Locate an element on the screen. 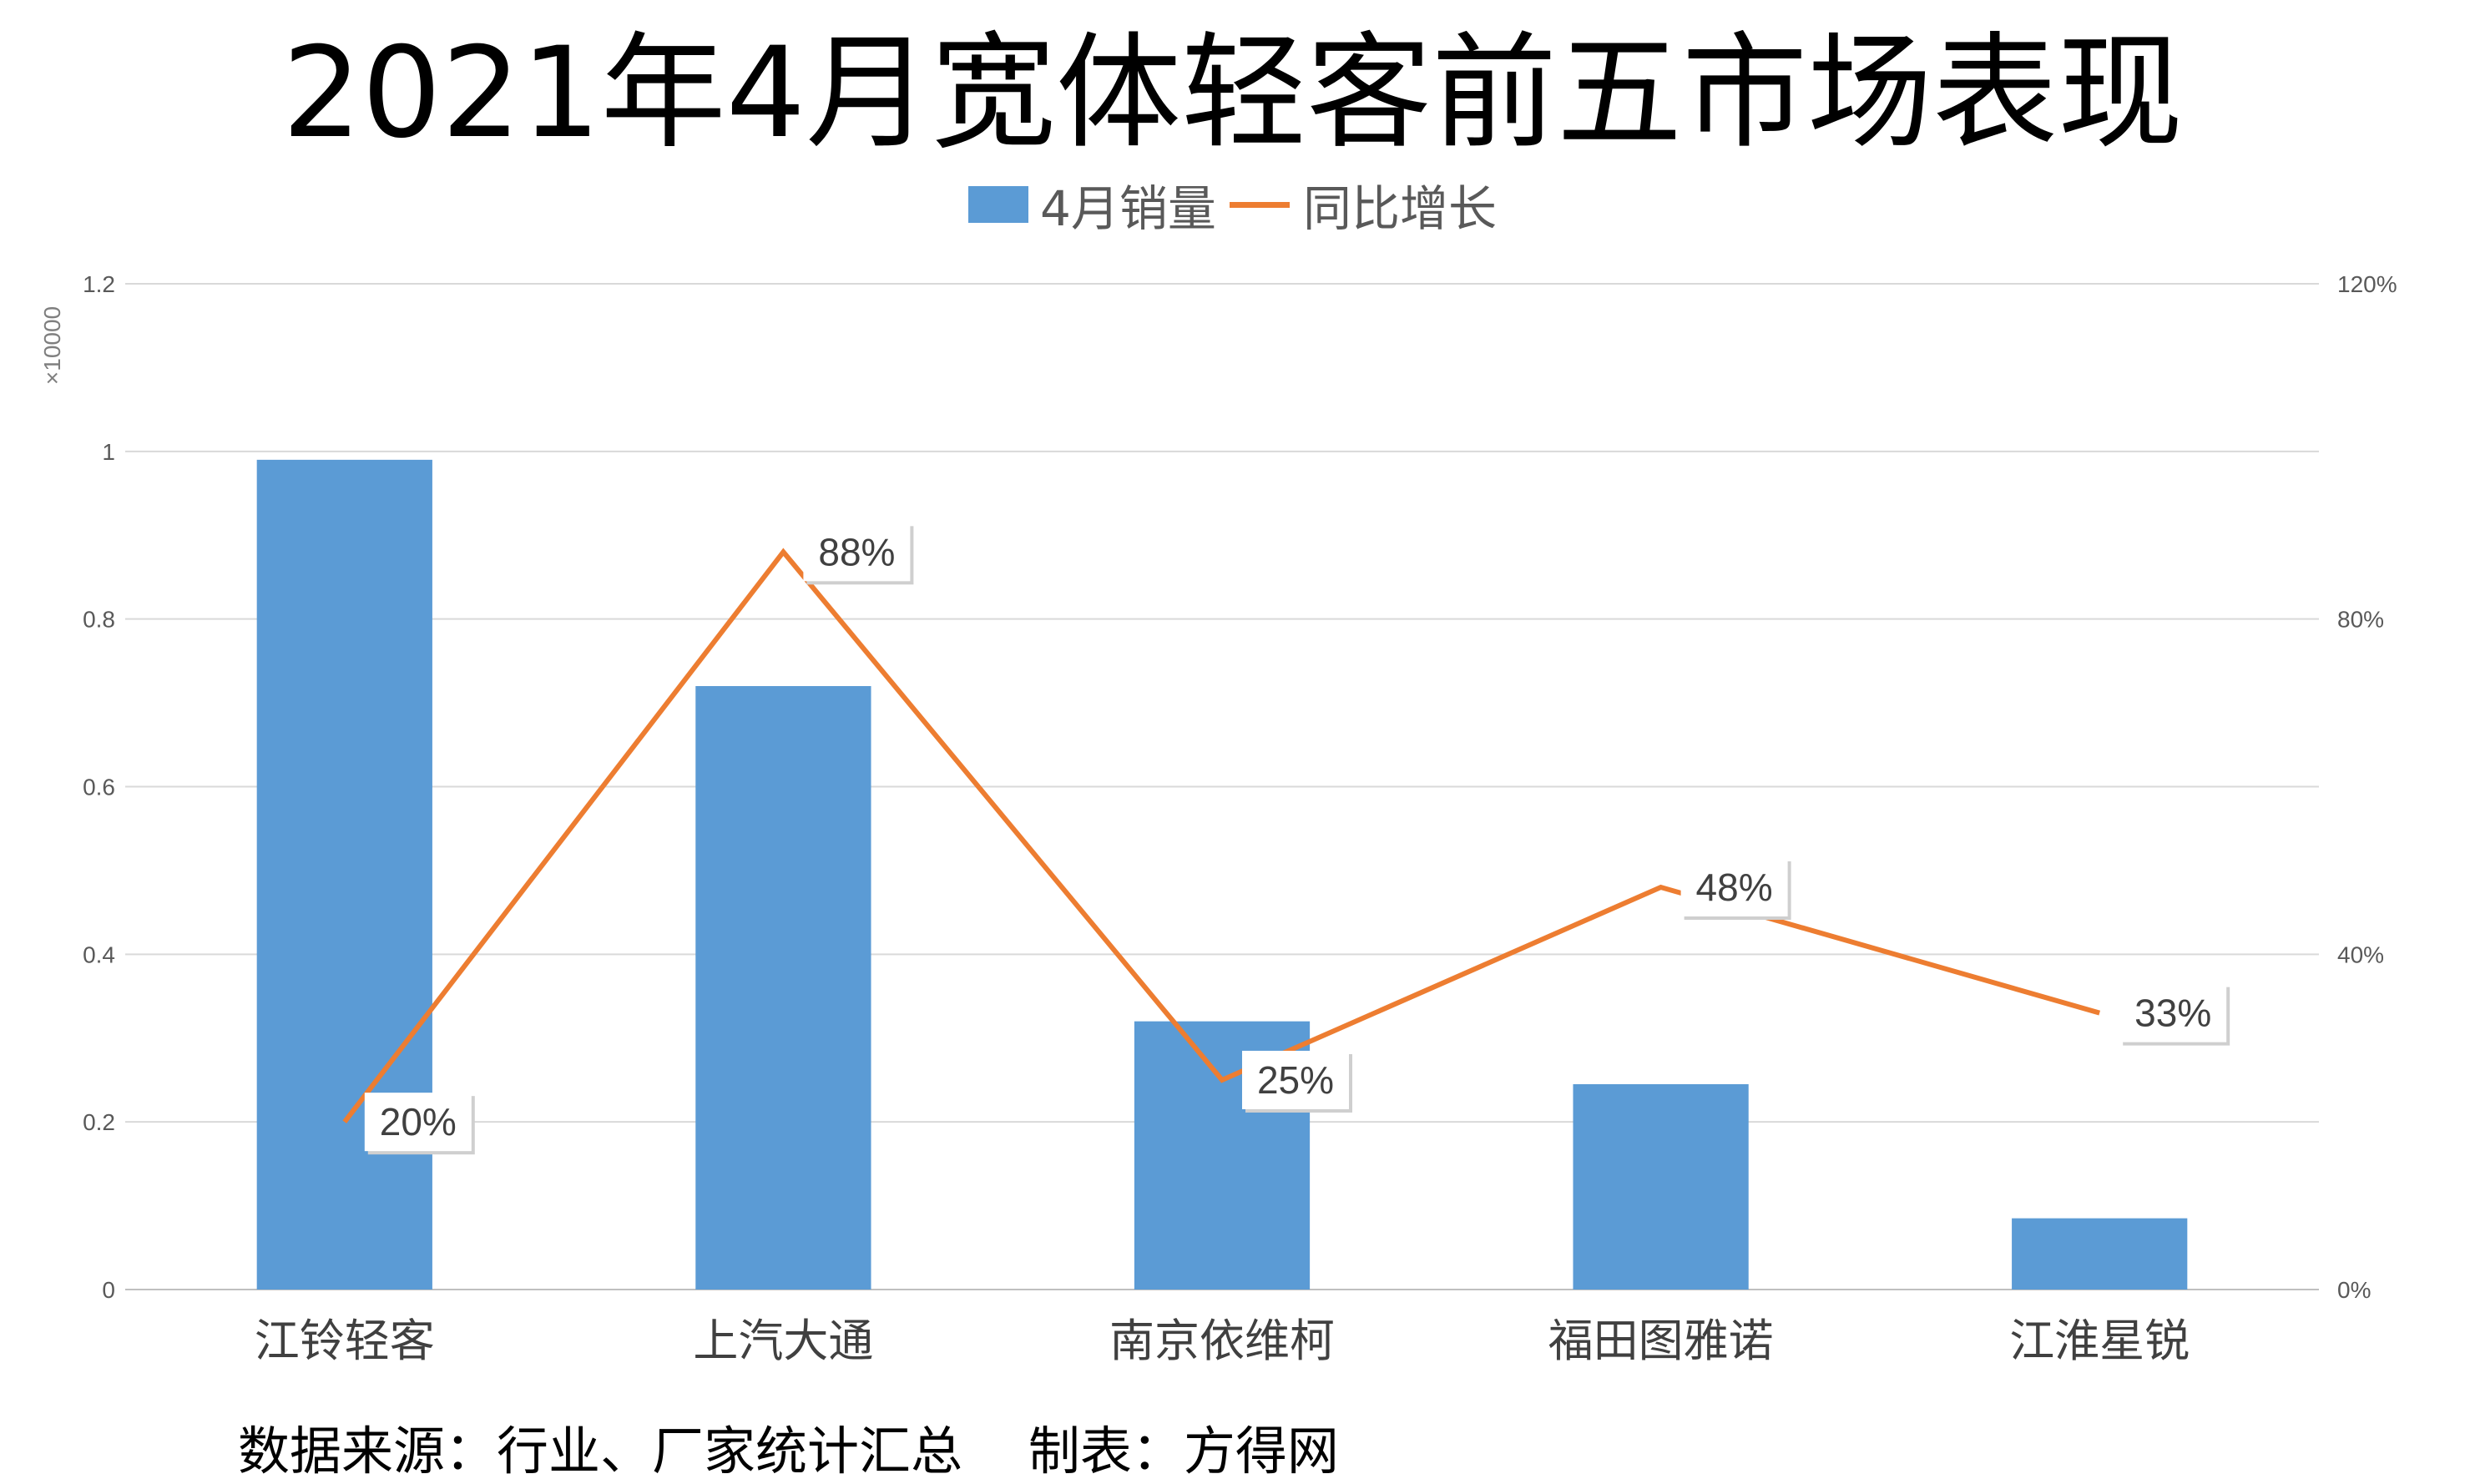  growth-label-text: 20% is located at coordinates (419, 1121).